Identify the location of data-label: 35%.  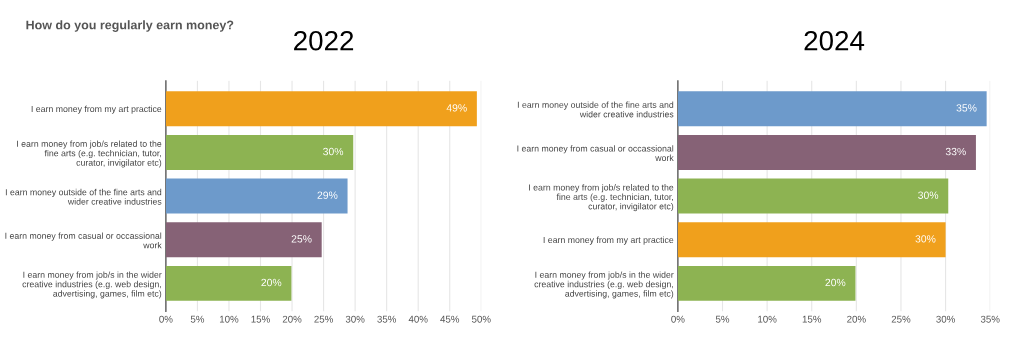
(966, 108).